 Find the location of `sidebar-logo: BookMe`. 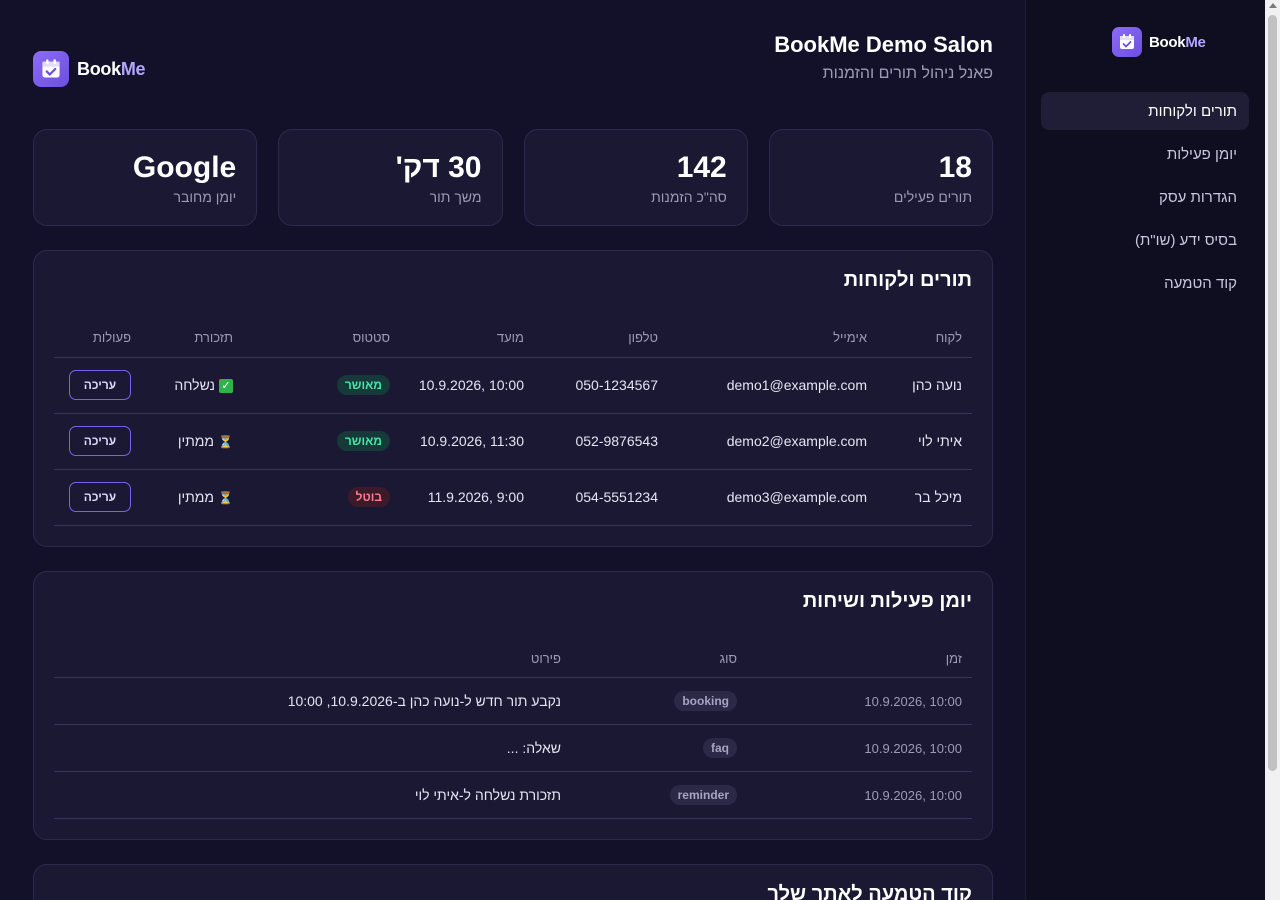

sidebar-logo: BookMe is located at coordinates (1159, 42).